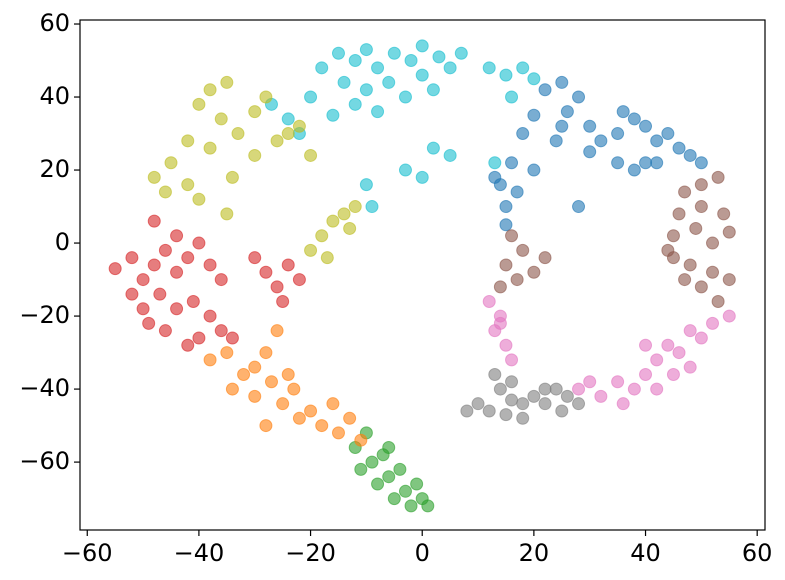 The width and height of the screenshot is (785, 580). I want to click on x-tick-label: 0, so click(422, 553).